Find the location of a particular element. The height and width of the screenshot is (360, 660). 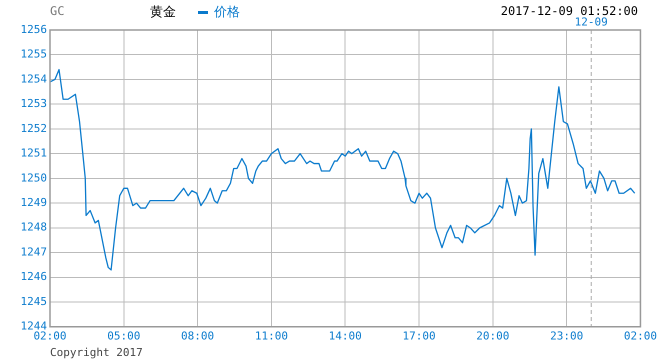

y-tick-label: 1246 is located at coordinates (33, 277).